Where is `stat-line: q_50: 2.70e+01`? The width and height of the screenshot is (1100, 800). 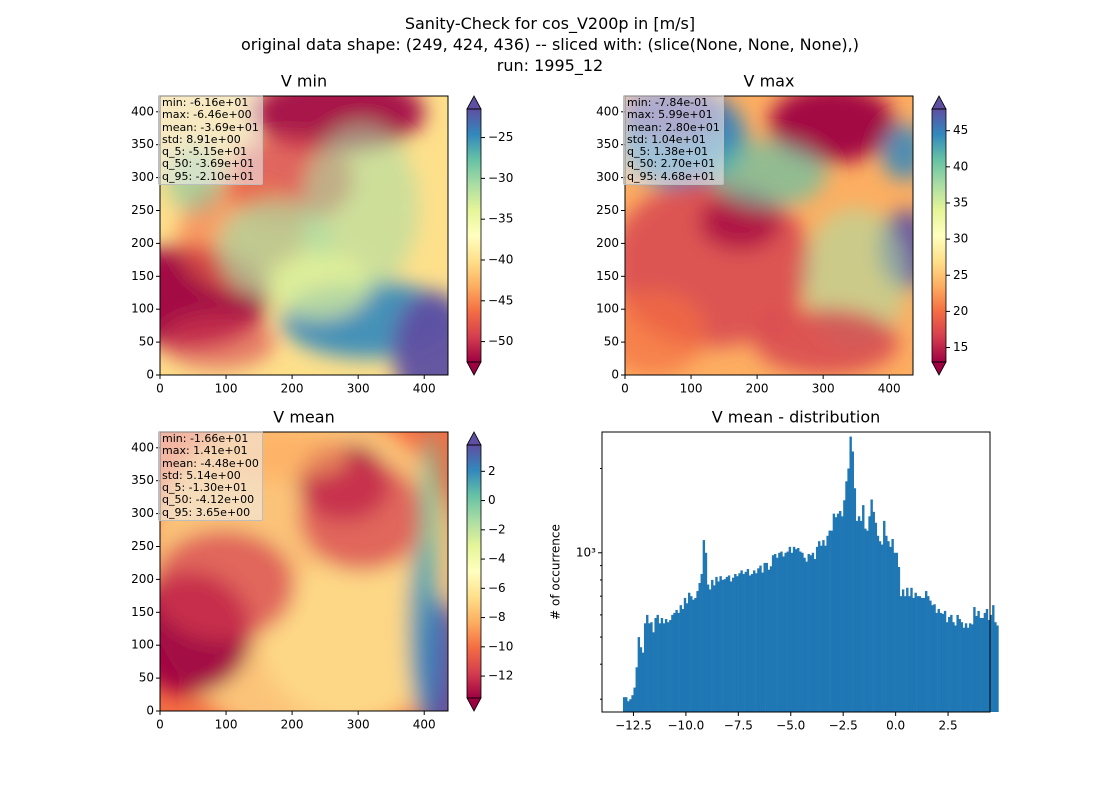 stat-line: q_50: 2.70e+01 is located at coordinates (671, 164).